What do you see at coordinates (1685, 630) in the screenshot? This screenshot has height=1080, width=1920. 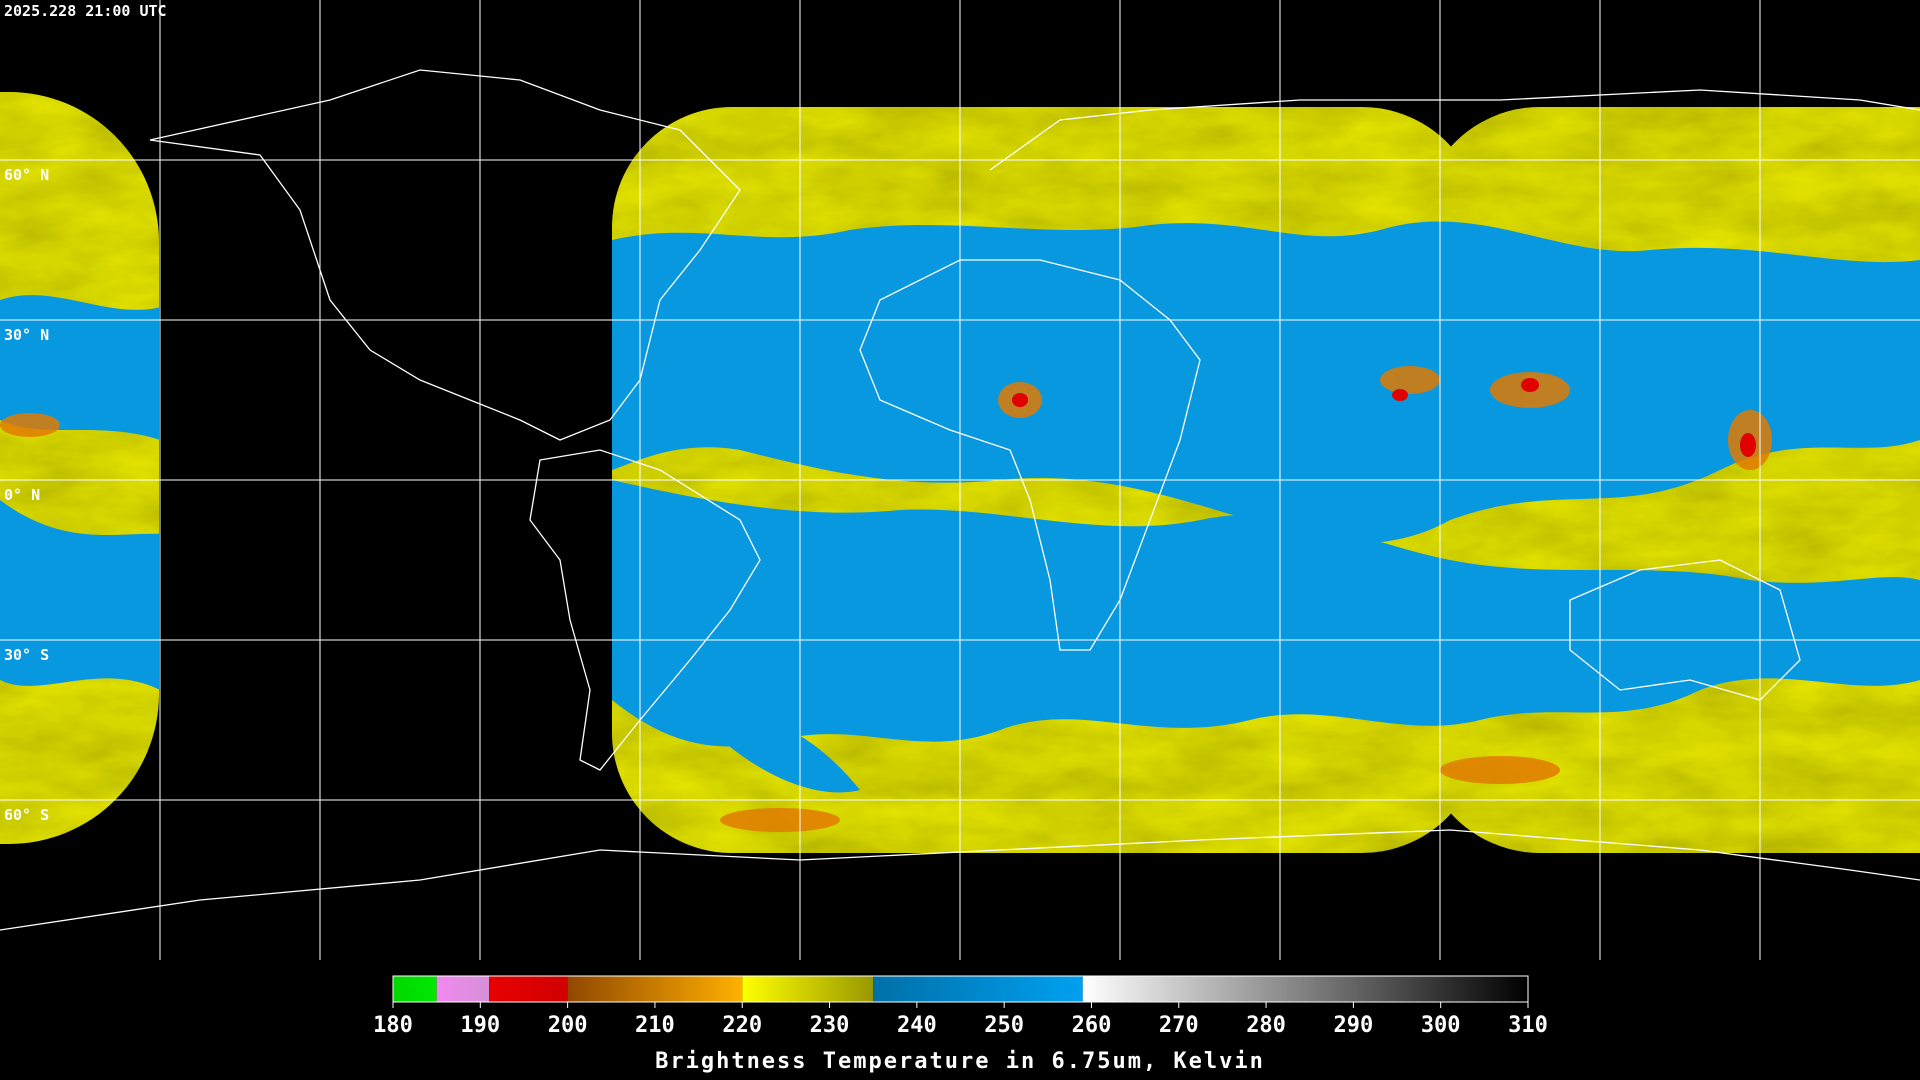 I see `australia` at bounding box center [1685, 630].